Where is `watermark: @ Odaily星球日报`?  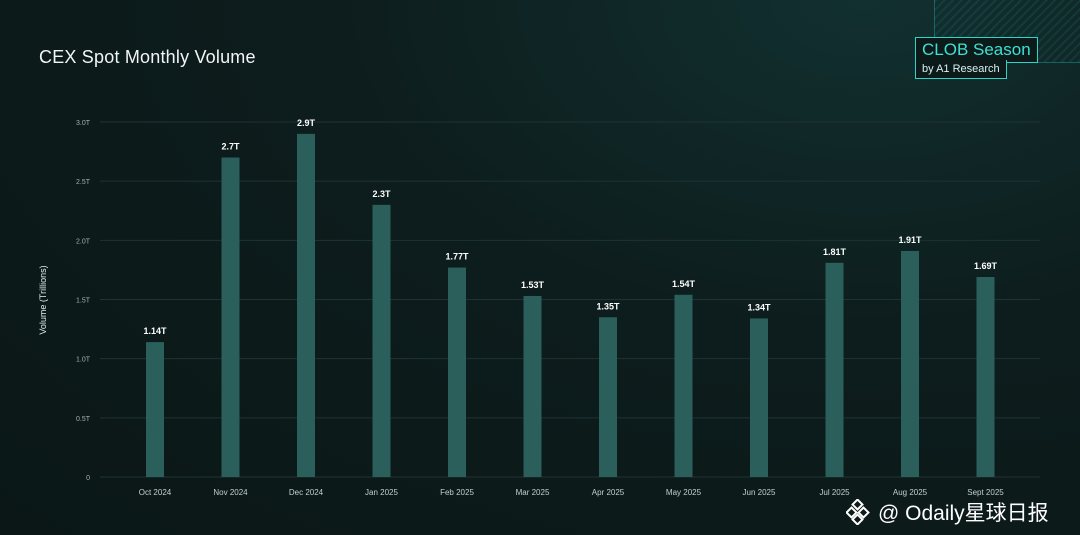 watermark: @ Odaily星球日报 is located at coordinates (947, 512).